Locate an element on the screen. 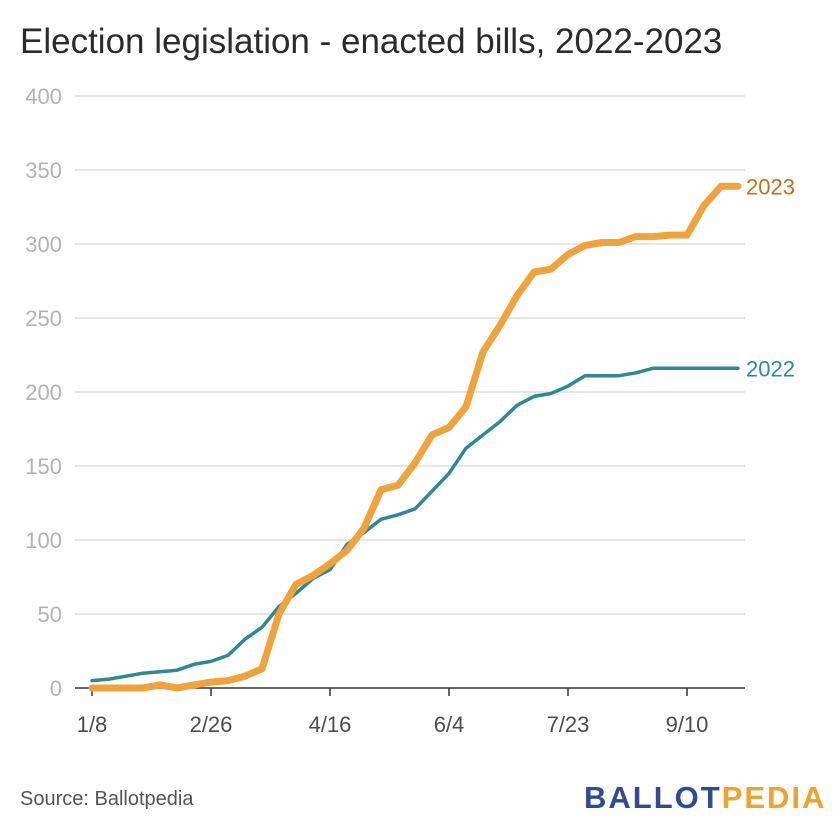  source-note: Source: Ballotpedia is located at coordinates (107, 799).